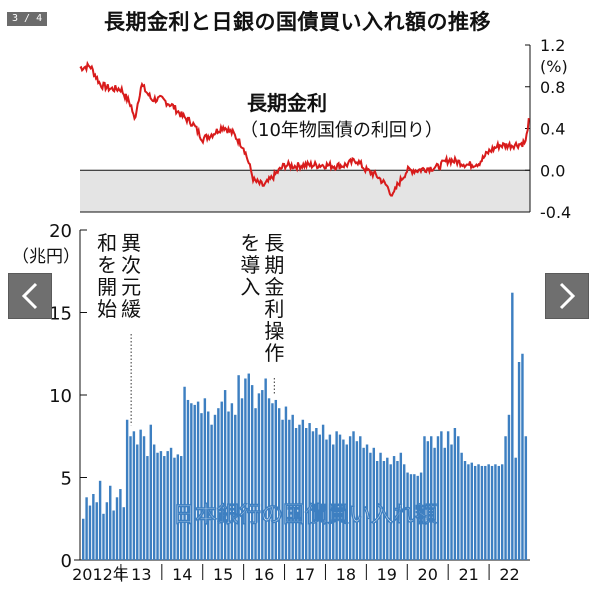 The image size is (595, 594). What do you see at coordinates (274, 287) in the screenshot?
I see `annotation-char: 金` at bounding box center [274, 287].